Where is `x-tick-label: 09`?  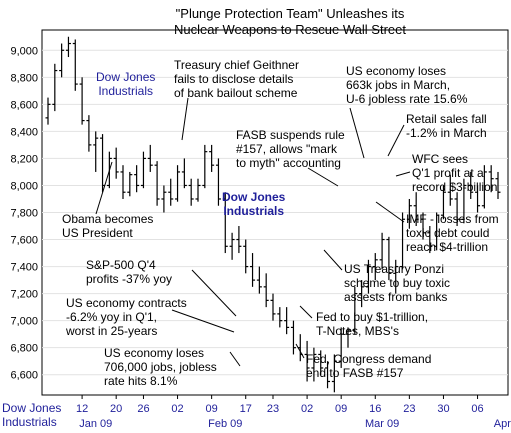 x-tick-label: 09 is located at coordinates (212, 409).